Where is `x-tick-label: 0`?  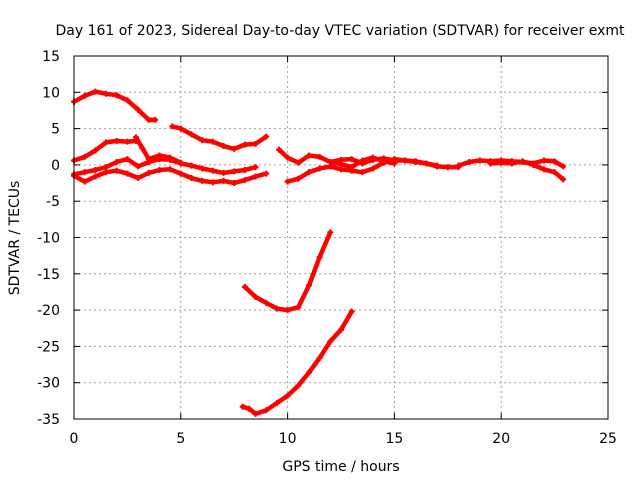
x-tick-label: 0 is located at coordinates (74, 439).